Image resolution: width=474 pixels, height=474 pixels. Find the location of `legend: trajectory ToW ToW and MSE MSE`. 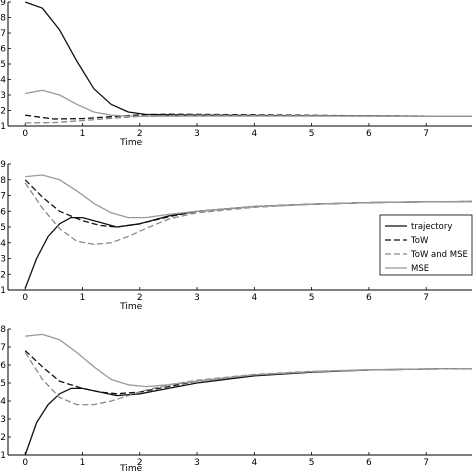

legend: trajectory ToW ToW and MSE MSE is located at coordinates (426, 245).